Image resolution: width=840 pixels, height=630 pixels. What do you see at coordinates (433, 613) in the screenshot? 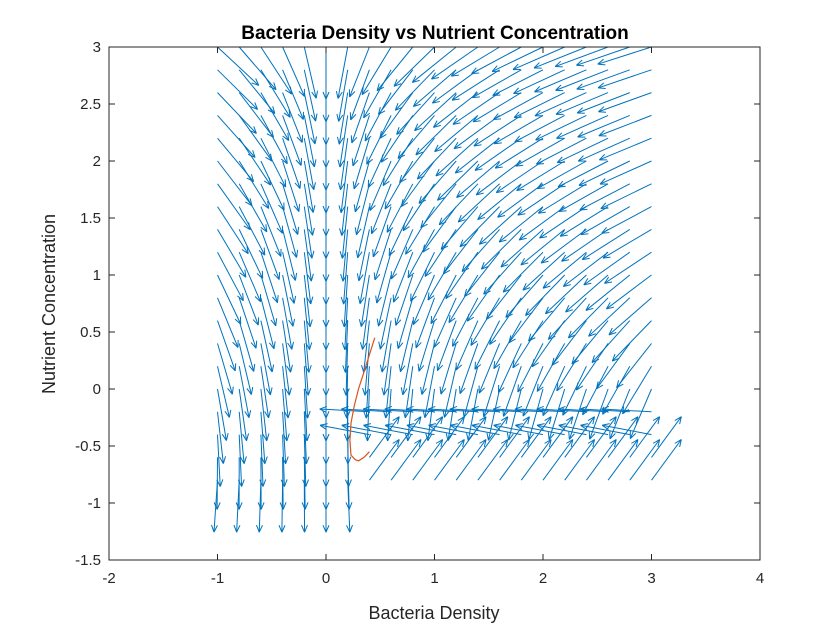
I see `x-axis-label: Bacteria Density` at bounding box center [433, 613].